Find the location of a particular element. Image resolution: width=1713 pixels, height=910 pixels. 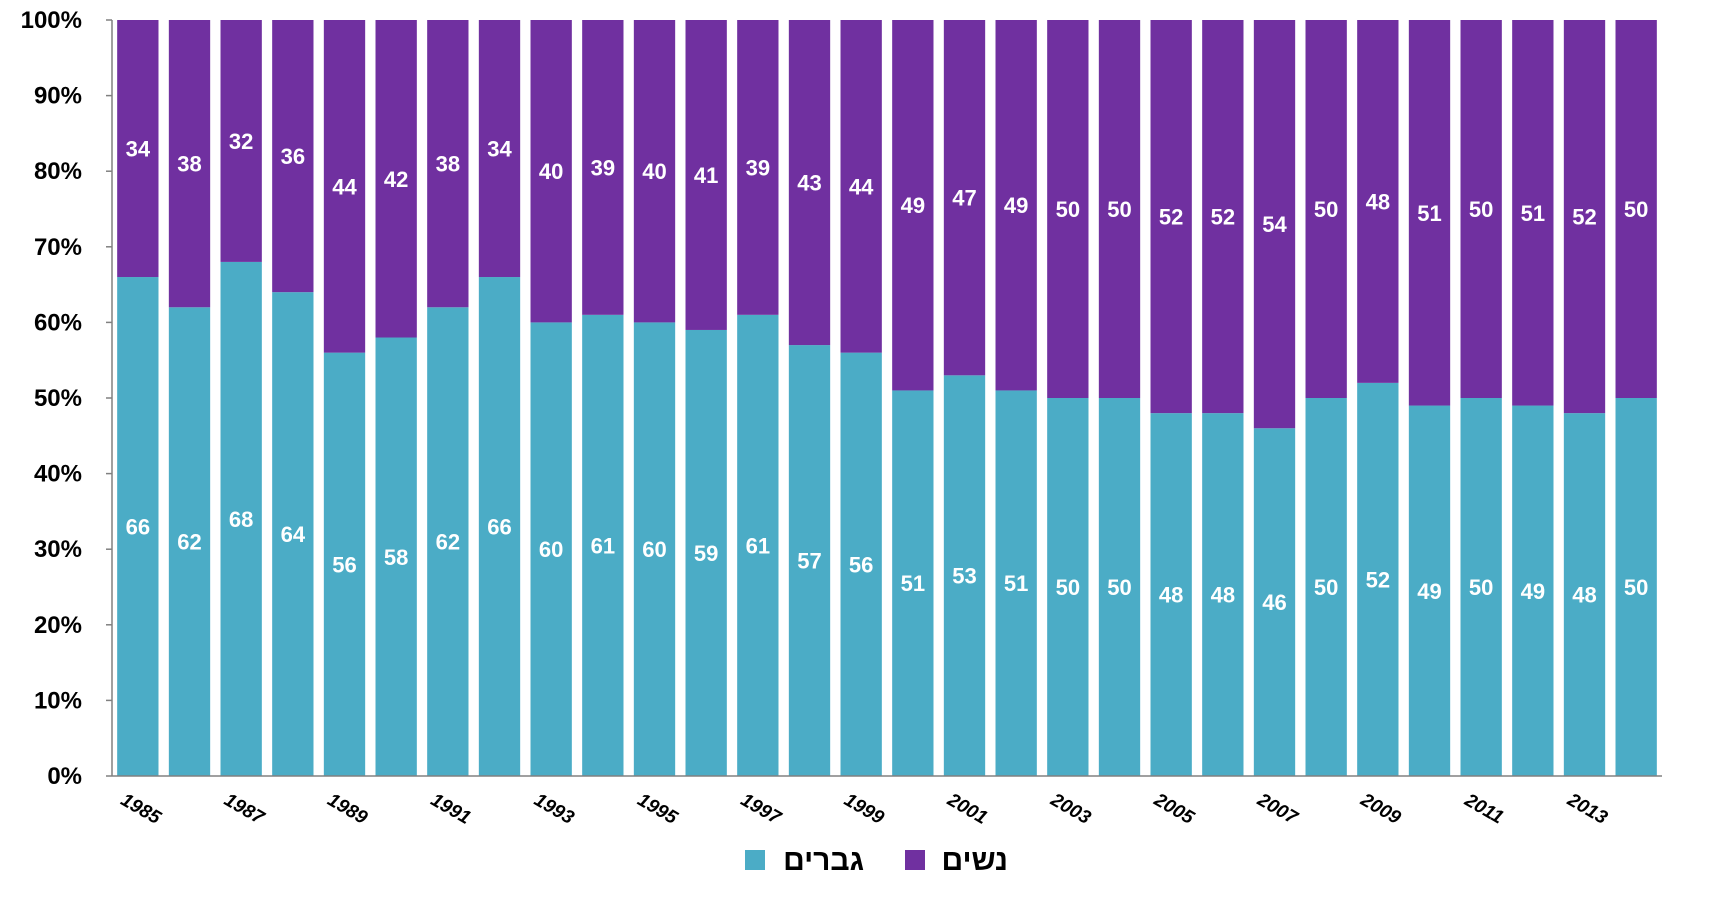

y-tick-label: 50% is located at coordinates (58, 398).